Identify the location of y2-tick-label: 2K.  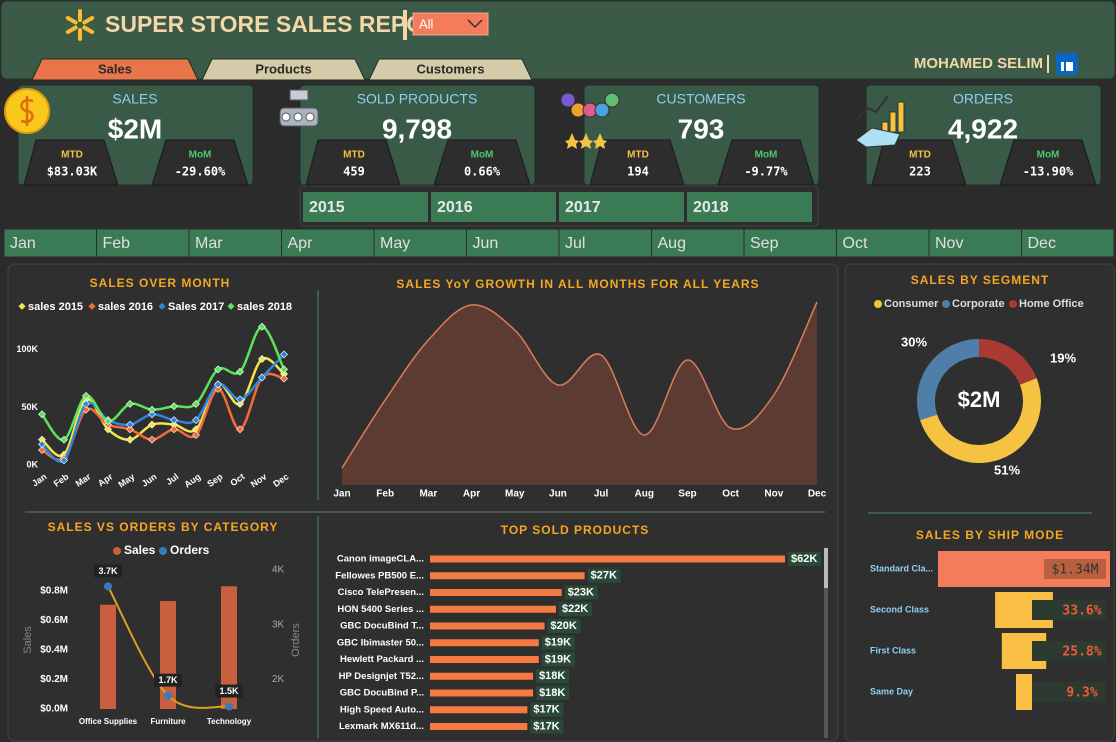
(278, 679).